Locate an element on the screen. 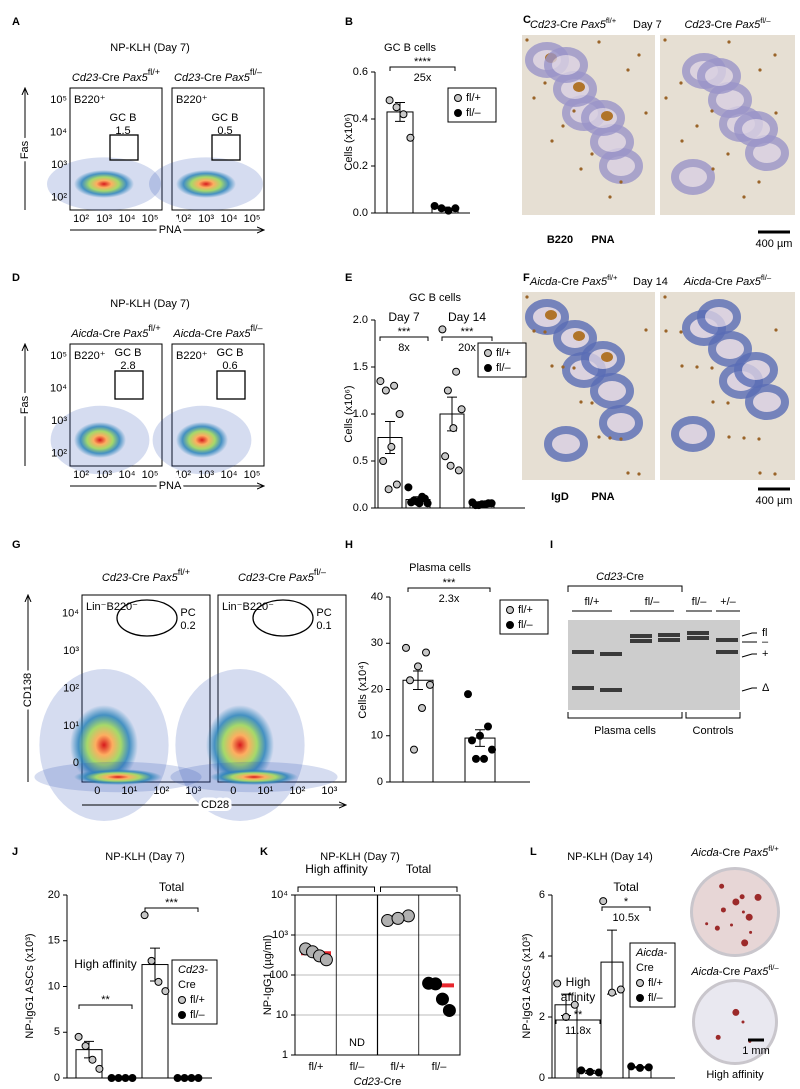 This screenshot has width=800, height=1089. legend-label: fl/+ is located at coordinates (197, 1000).